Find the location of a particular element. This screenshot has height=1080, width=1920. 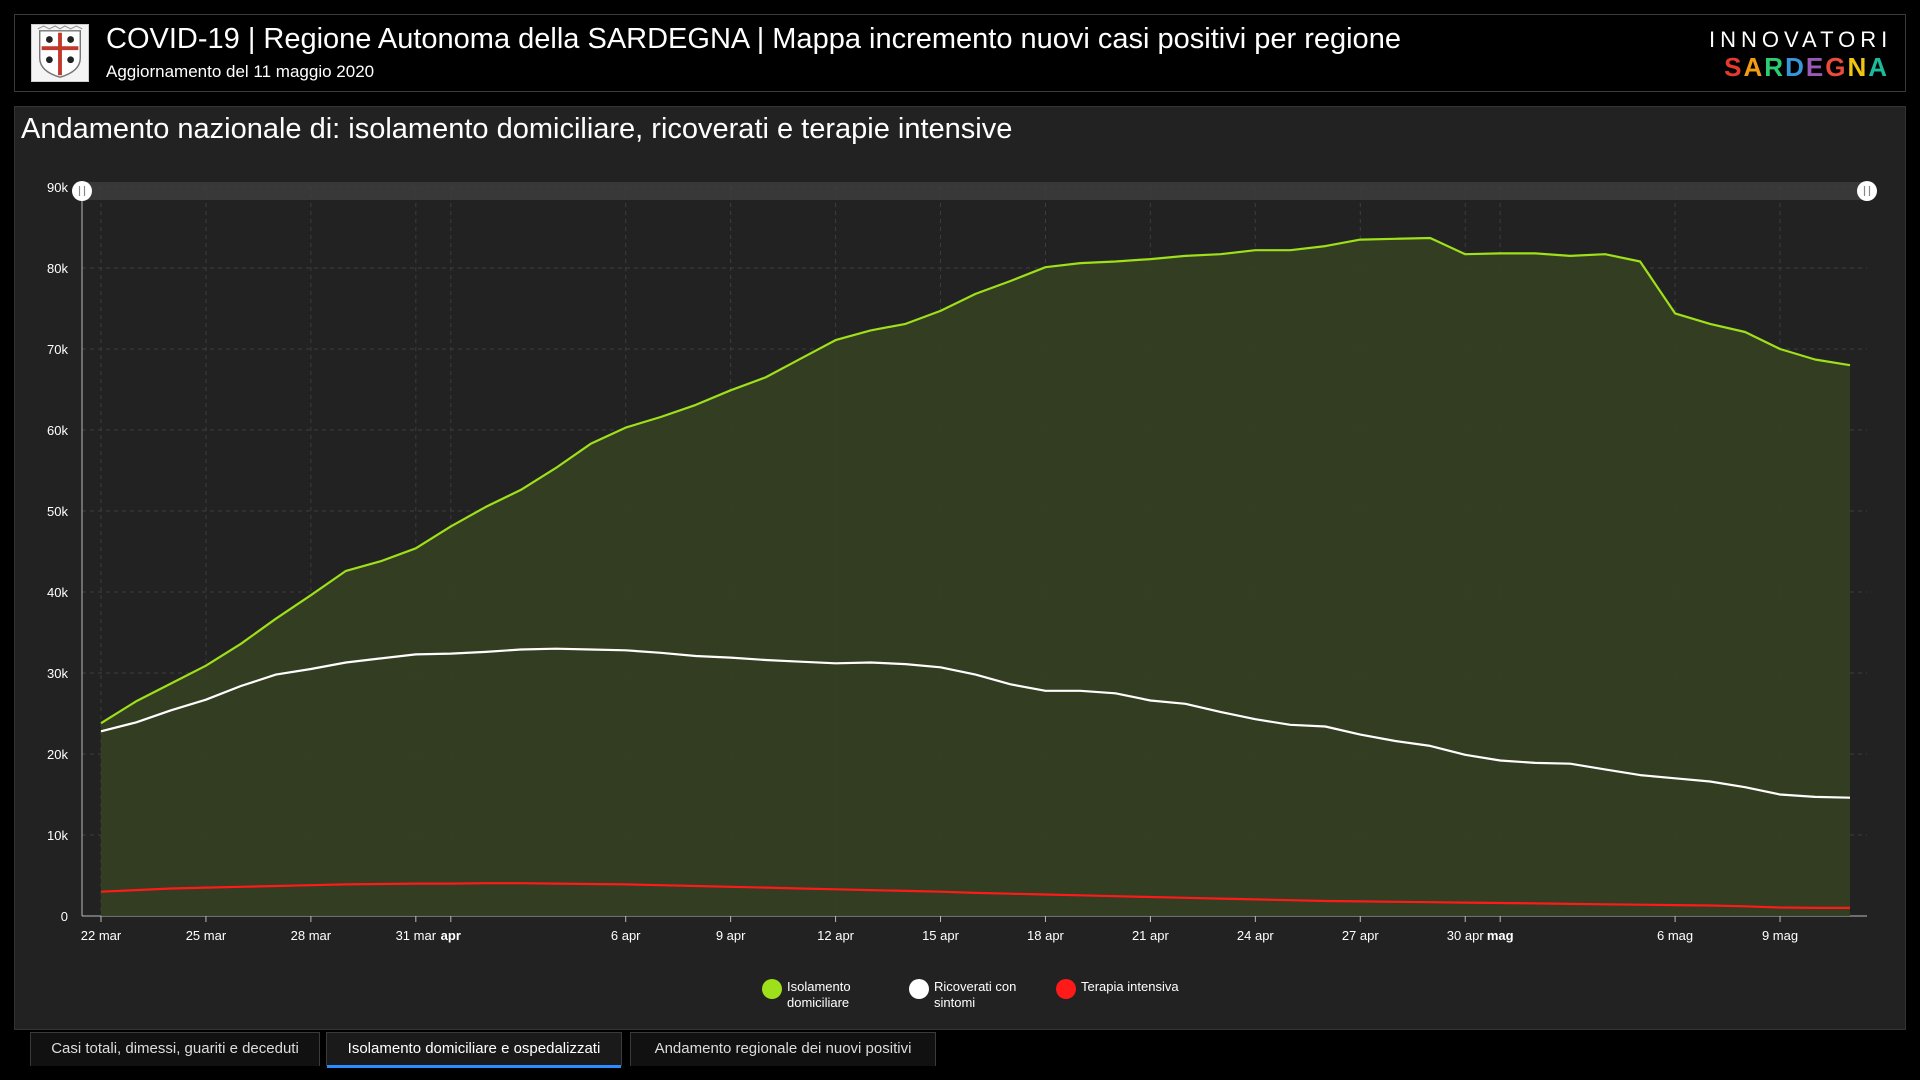

x-tick-label: 6 mag is located at coordinates (1675, 935).